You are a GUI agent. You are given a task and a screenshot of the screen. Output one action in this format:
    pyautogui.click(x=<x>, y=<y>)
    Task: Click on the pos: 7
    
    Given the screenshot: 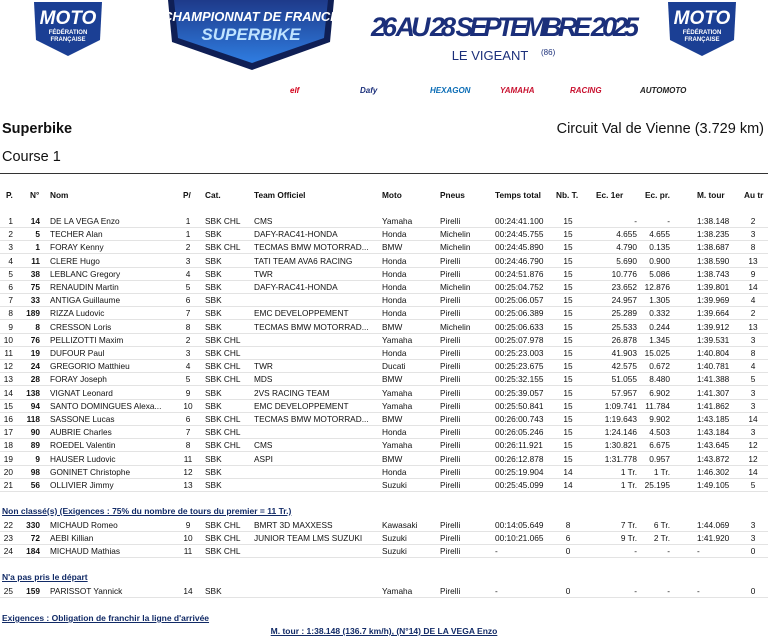 What is the action you would take?
    pyautogui.click(x=10, y=300)
    